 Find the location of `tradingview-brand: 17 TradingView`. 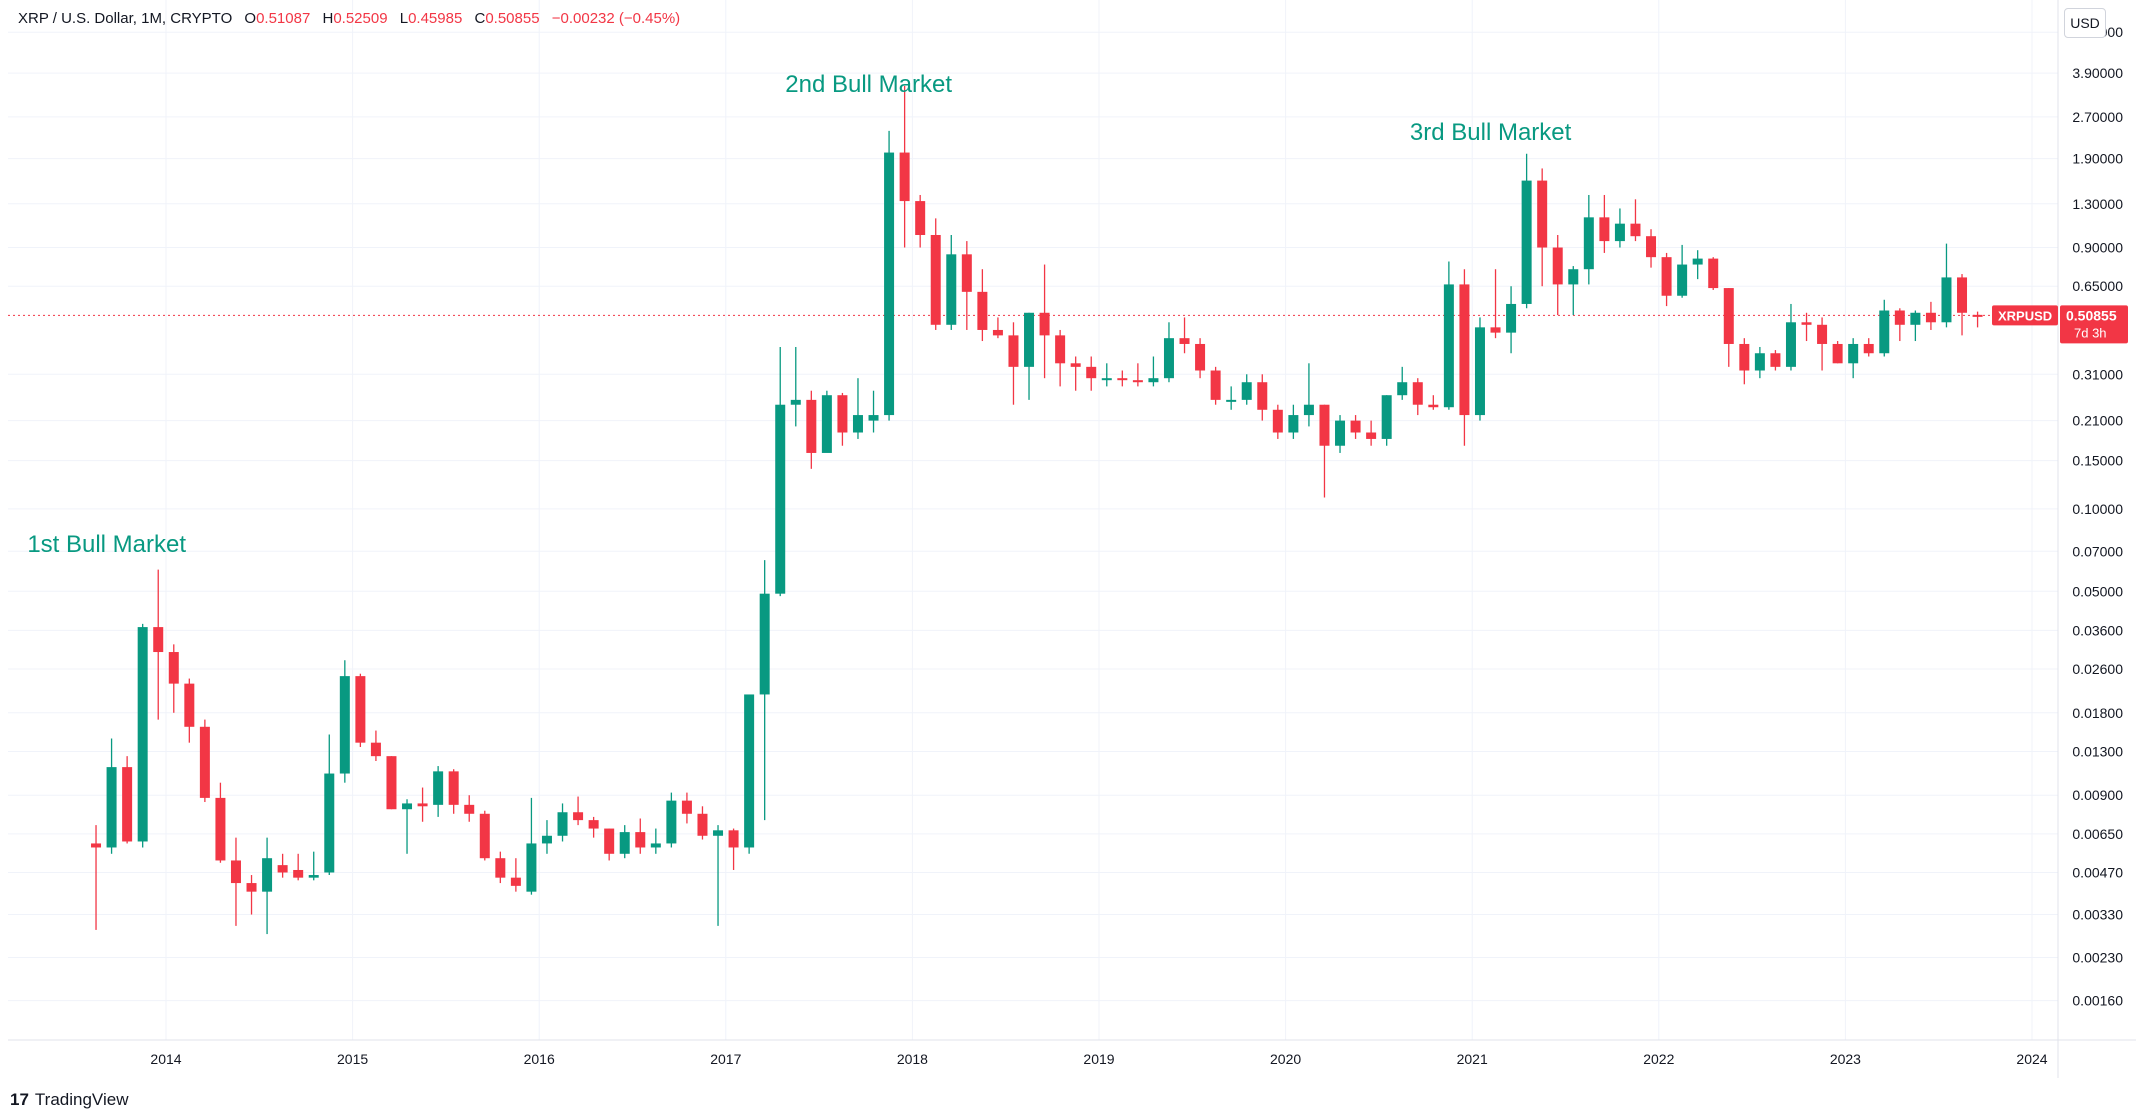

tradingview-brand: 17 TradingView is located at coordinates (69, 1100).